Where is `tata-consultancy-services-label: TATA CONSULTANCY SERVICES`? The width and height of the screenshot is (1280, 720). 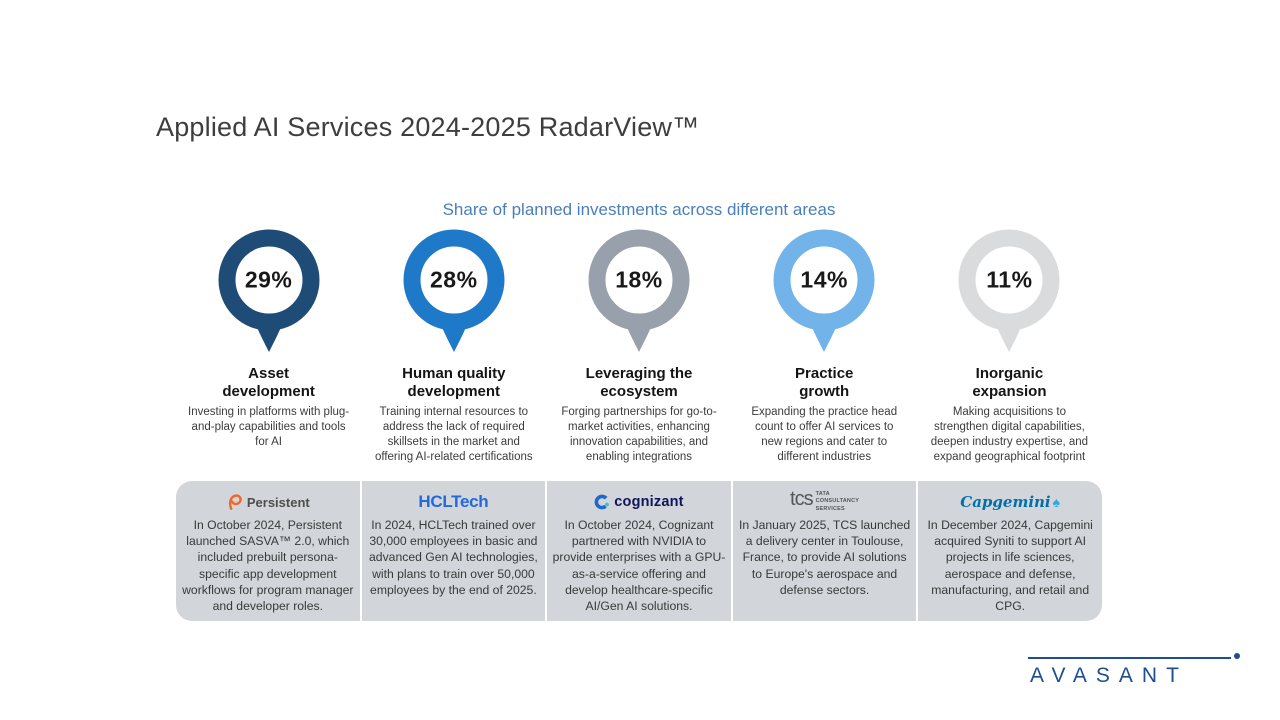 tata-consultancy-services-label: TATA CONSULTANCY SERVICES is located at coordinates (837, 501).